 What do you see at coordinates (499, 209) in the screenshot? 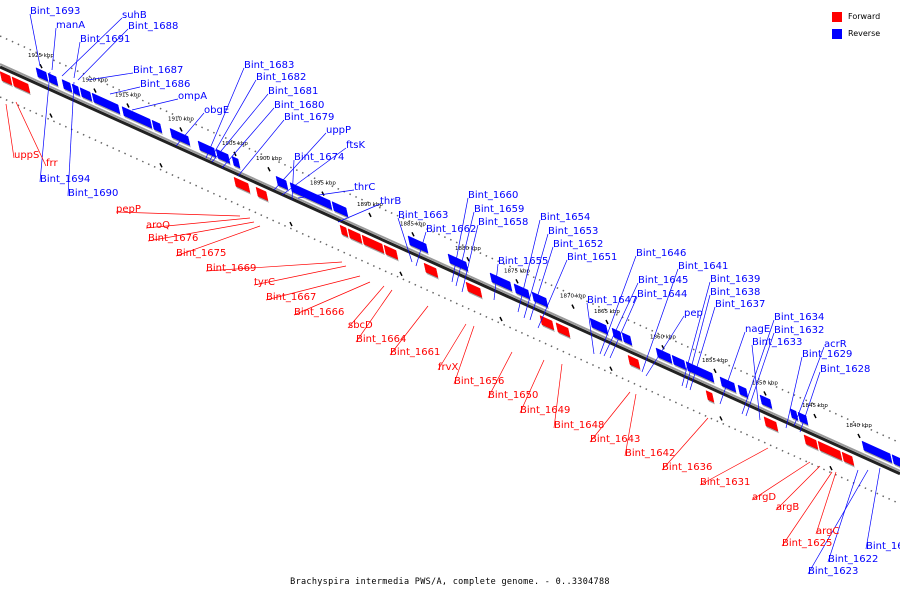
I see `gene-label: Bint_1659` at bounding box center [499, 209].